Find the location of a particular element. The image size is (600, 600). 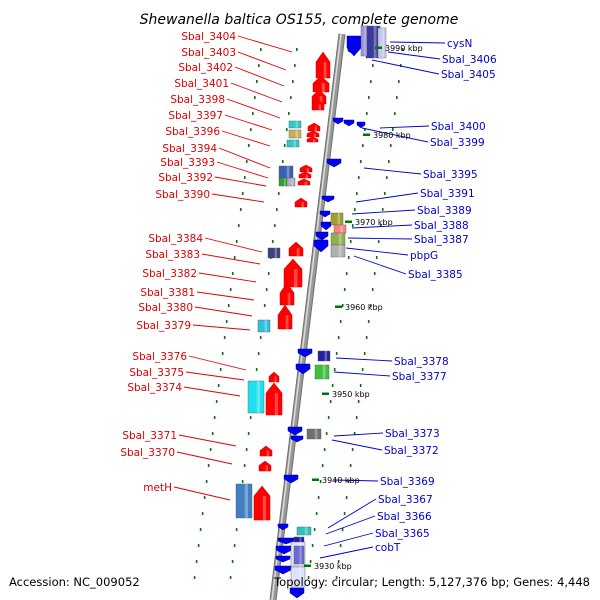

right-gene-label: Sbal_3395 is located at coordinates (450, 175).